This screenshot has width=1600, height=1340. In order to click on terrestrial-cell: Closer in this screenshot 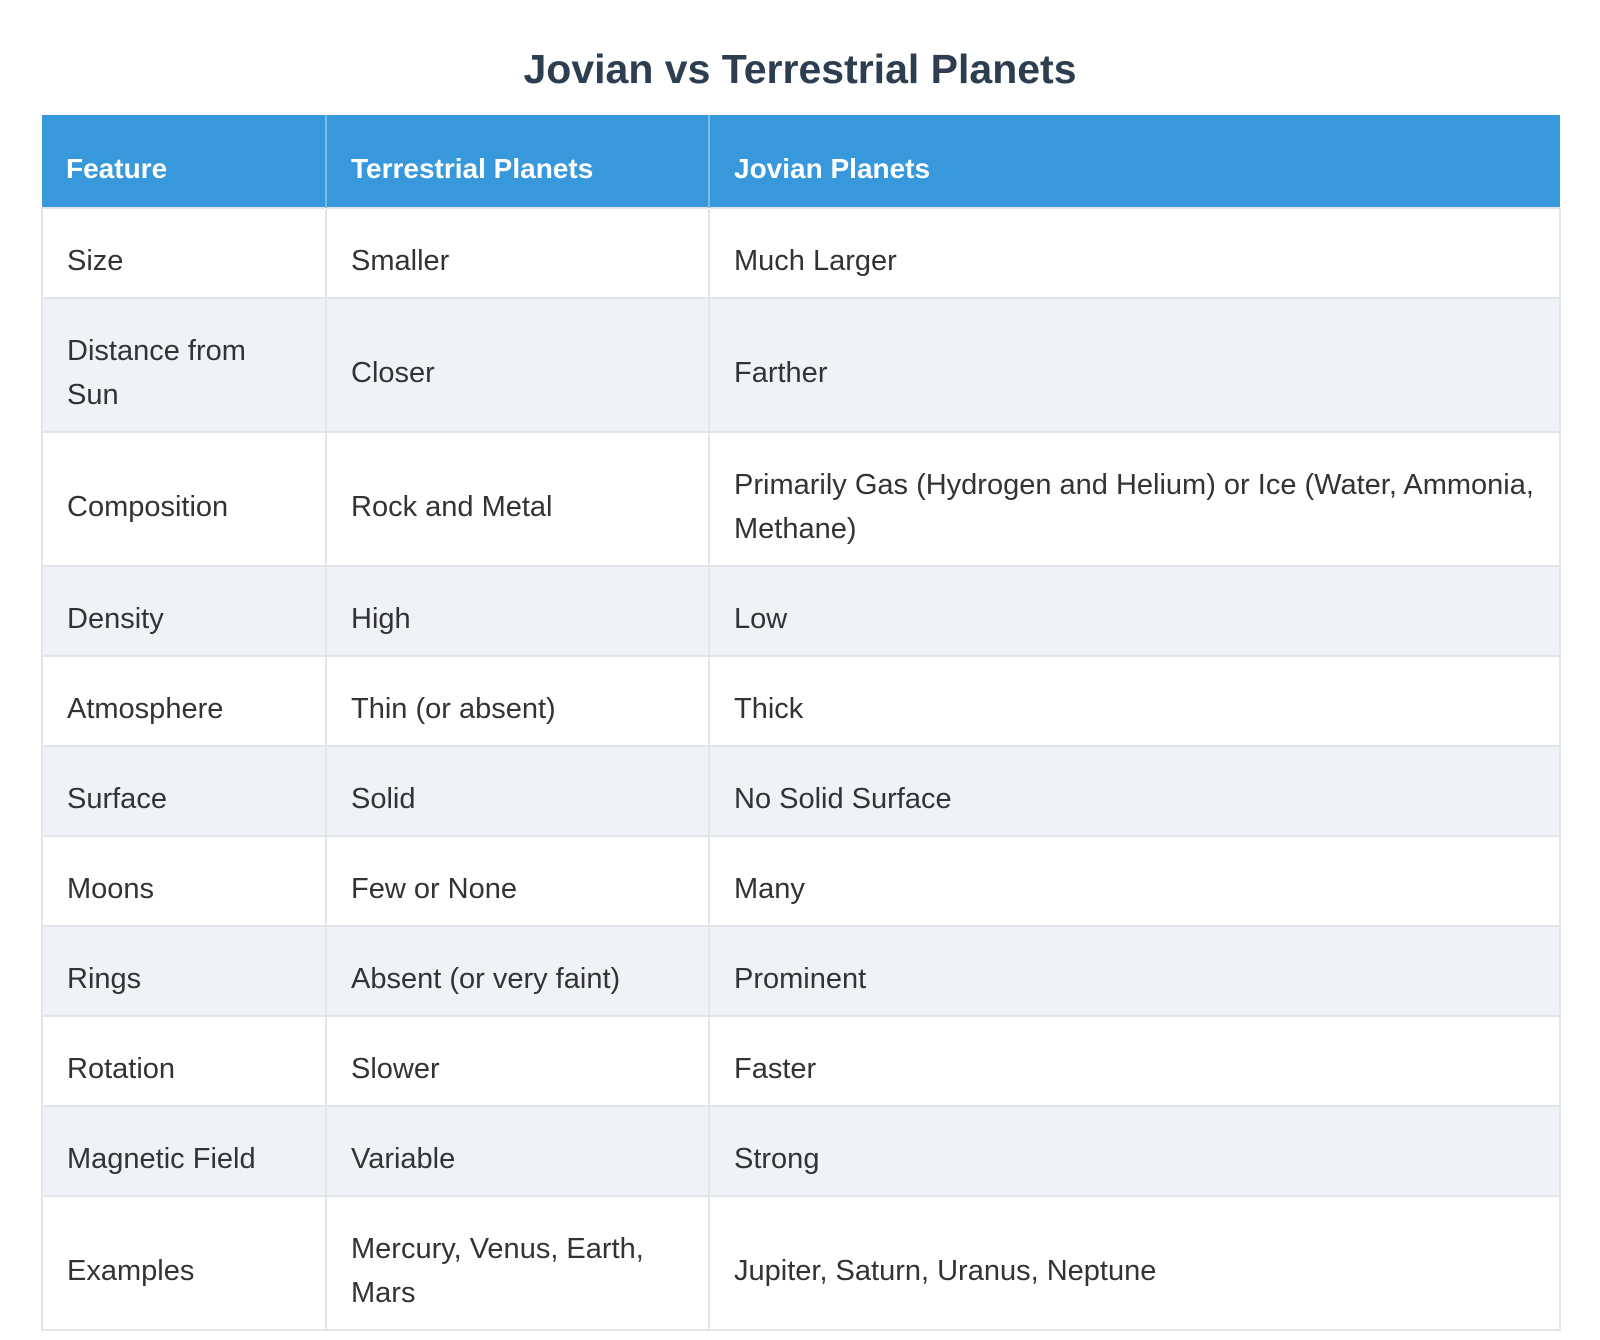, I will do `click(517, 365)`.